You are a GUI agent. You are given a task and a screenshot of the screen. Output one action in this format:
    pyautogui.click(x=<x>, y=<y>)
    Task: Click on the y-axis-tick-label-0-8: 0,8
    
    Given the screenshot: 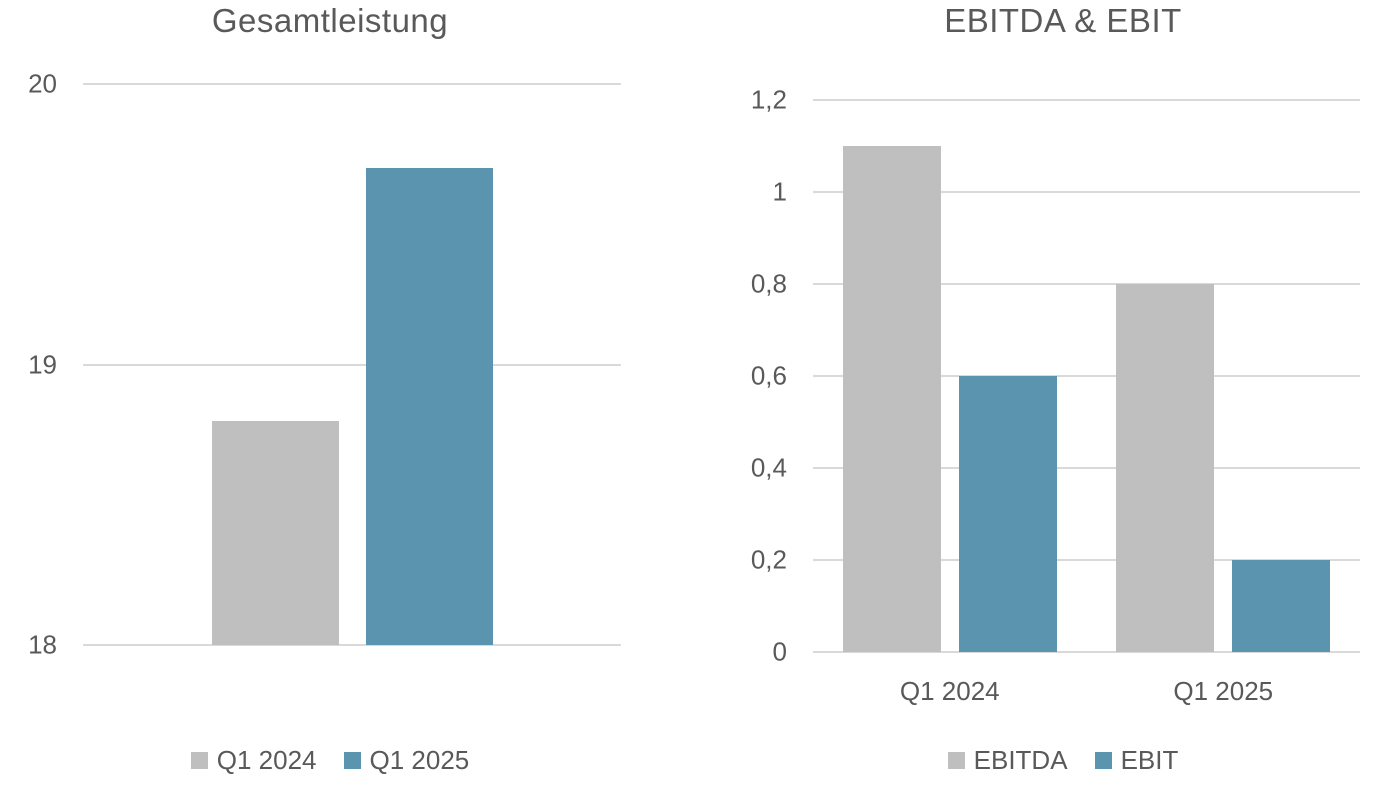 What is the action you would take?
    pyautogui.click(x=768, y=283)
    